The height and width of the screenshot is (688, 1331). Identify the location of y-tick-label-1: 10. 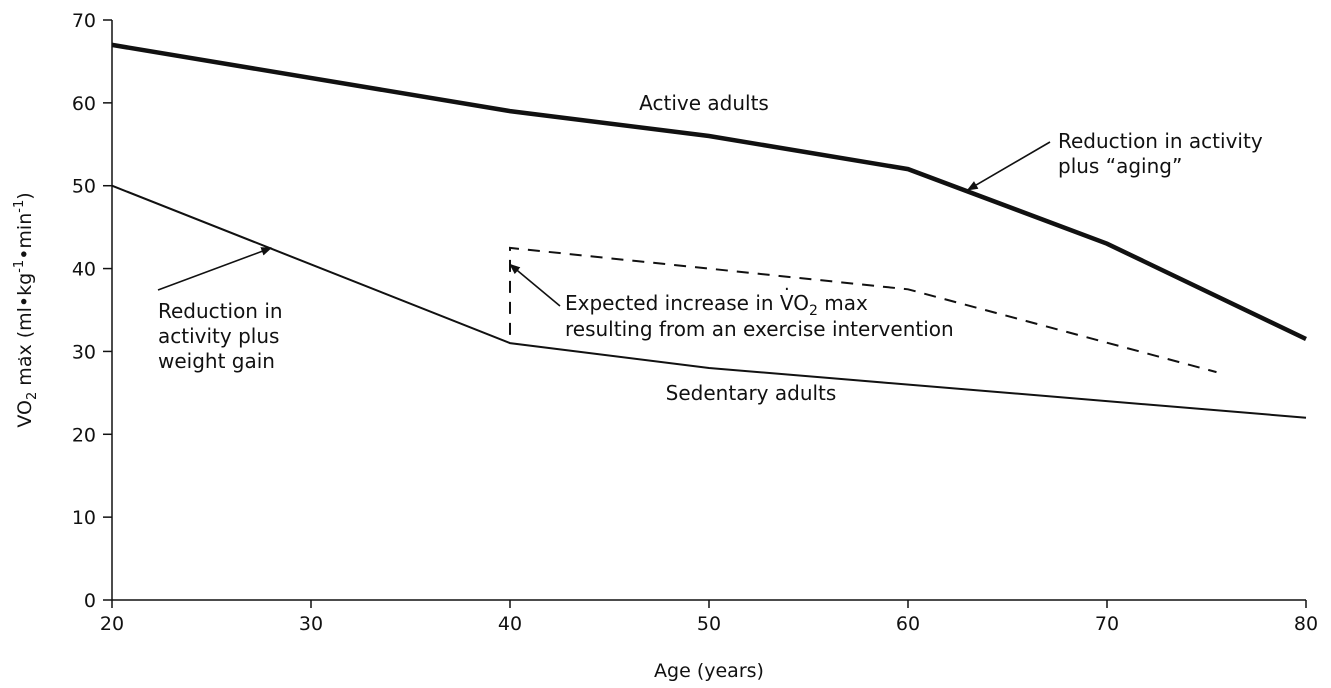
(84, 518).